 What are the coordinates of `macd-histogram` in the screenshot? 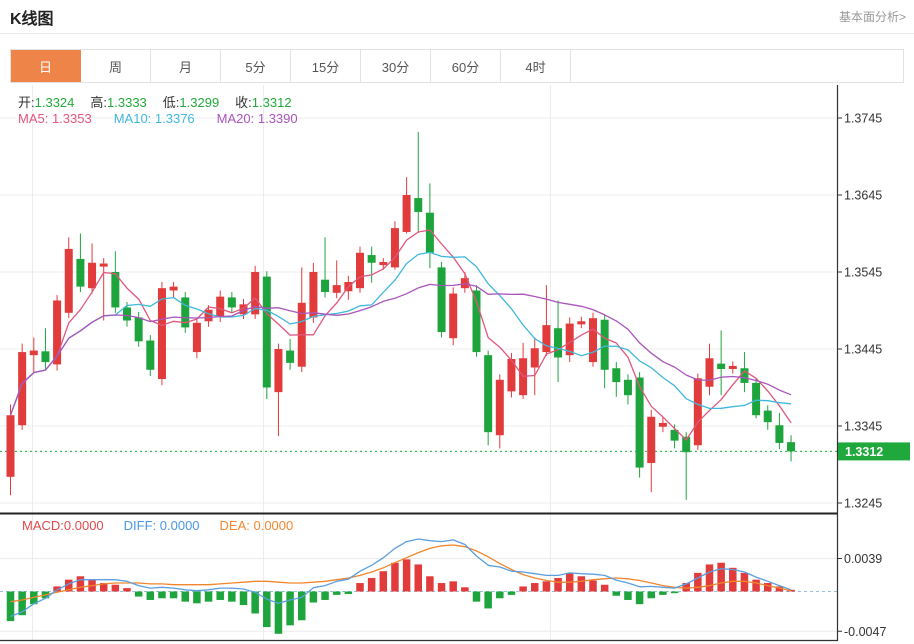 It's located at (400, 596).